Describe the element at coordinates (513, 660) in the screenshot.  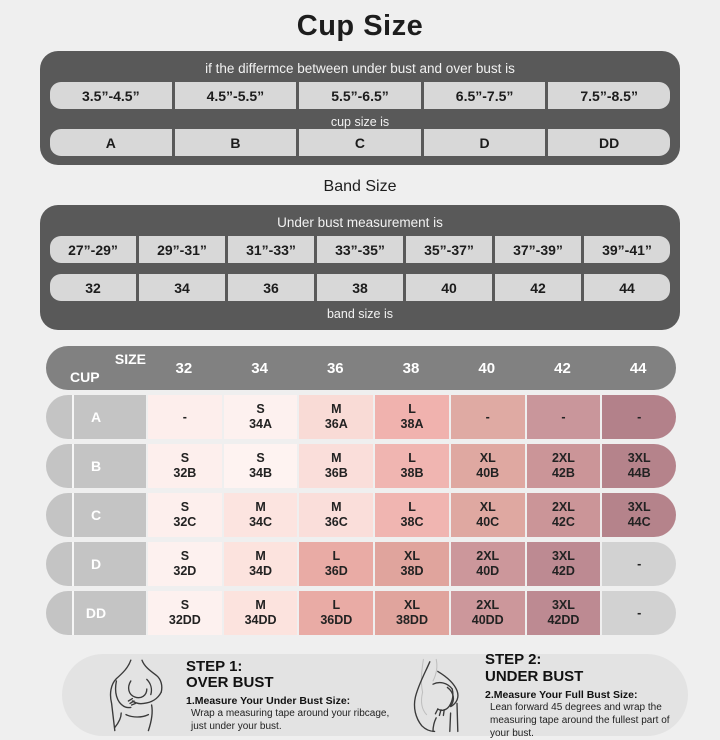
I see `step-2-label: STEP 2:` at that location.